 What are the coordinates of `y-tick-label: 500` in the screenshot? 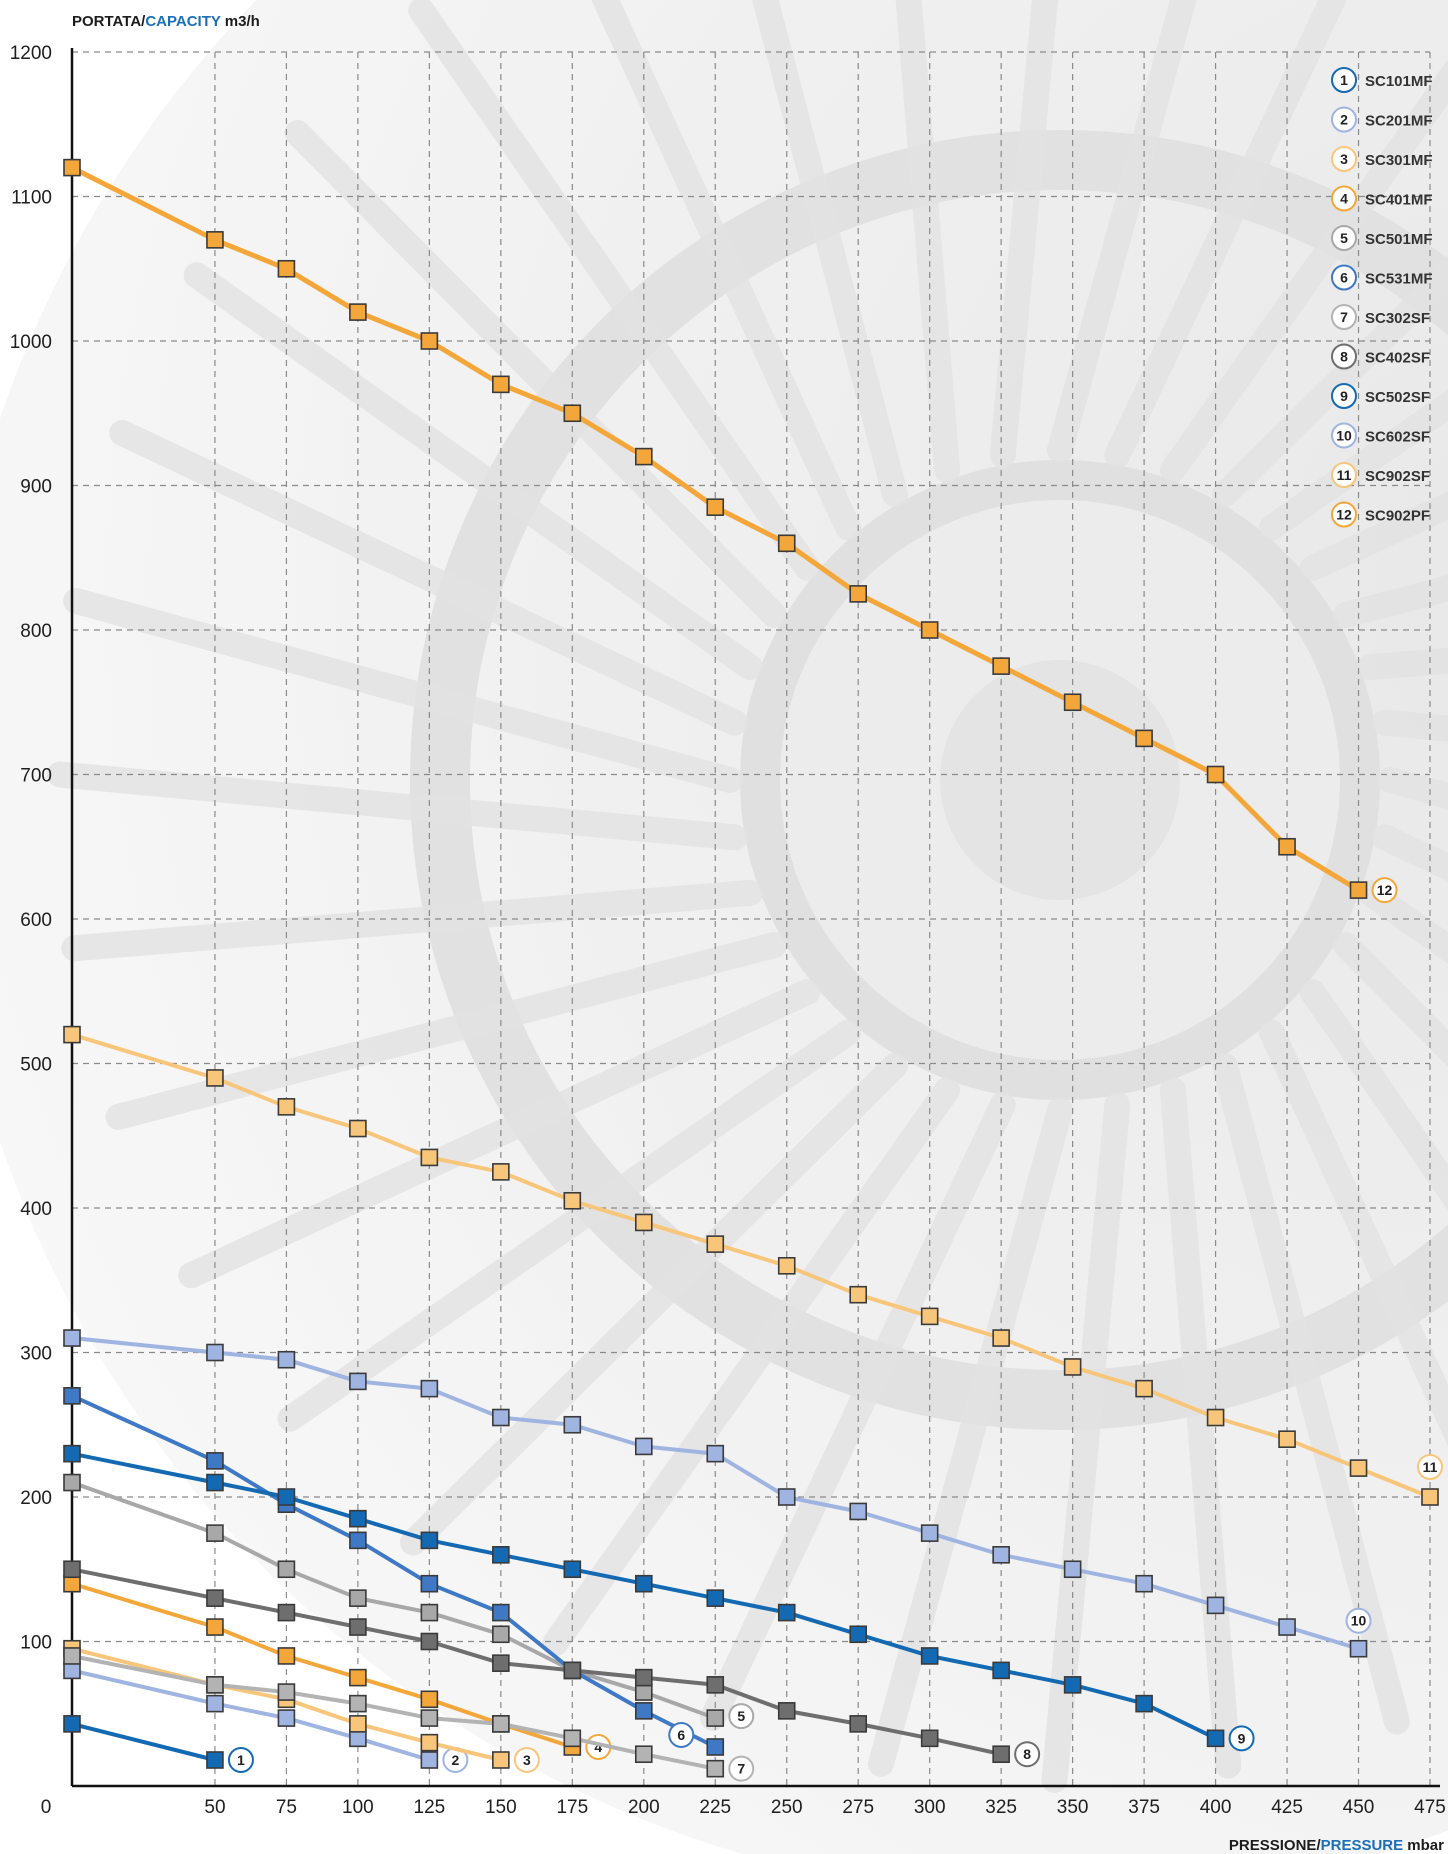 It's located at (36, 1065).